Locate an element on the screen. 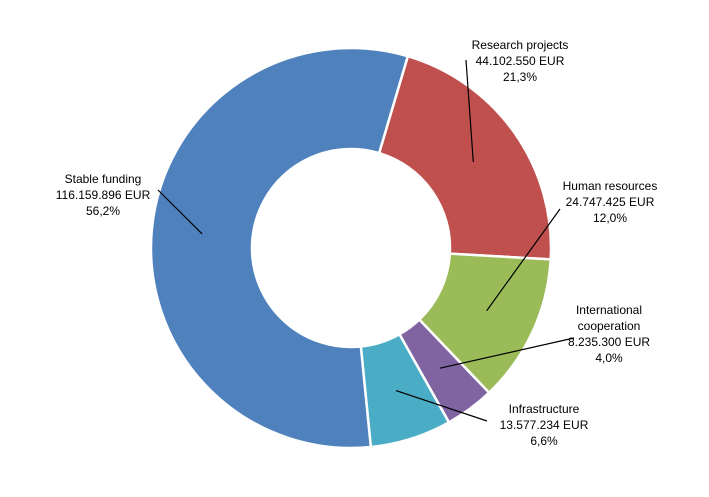  slice-research-projects is located at coordinates (465, 157).